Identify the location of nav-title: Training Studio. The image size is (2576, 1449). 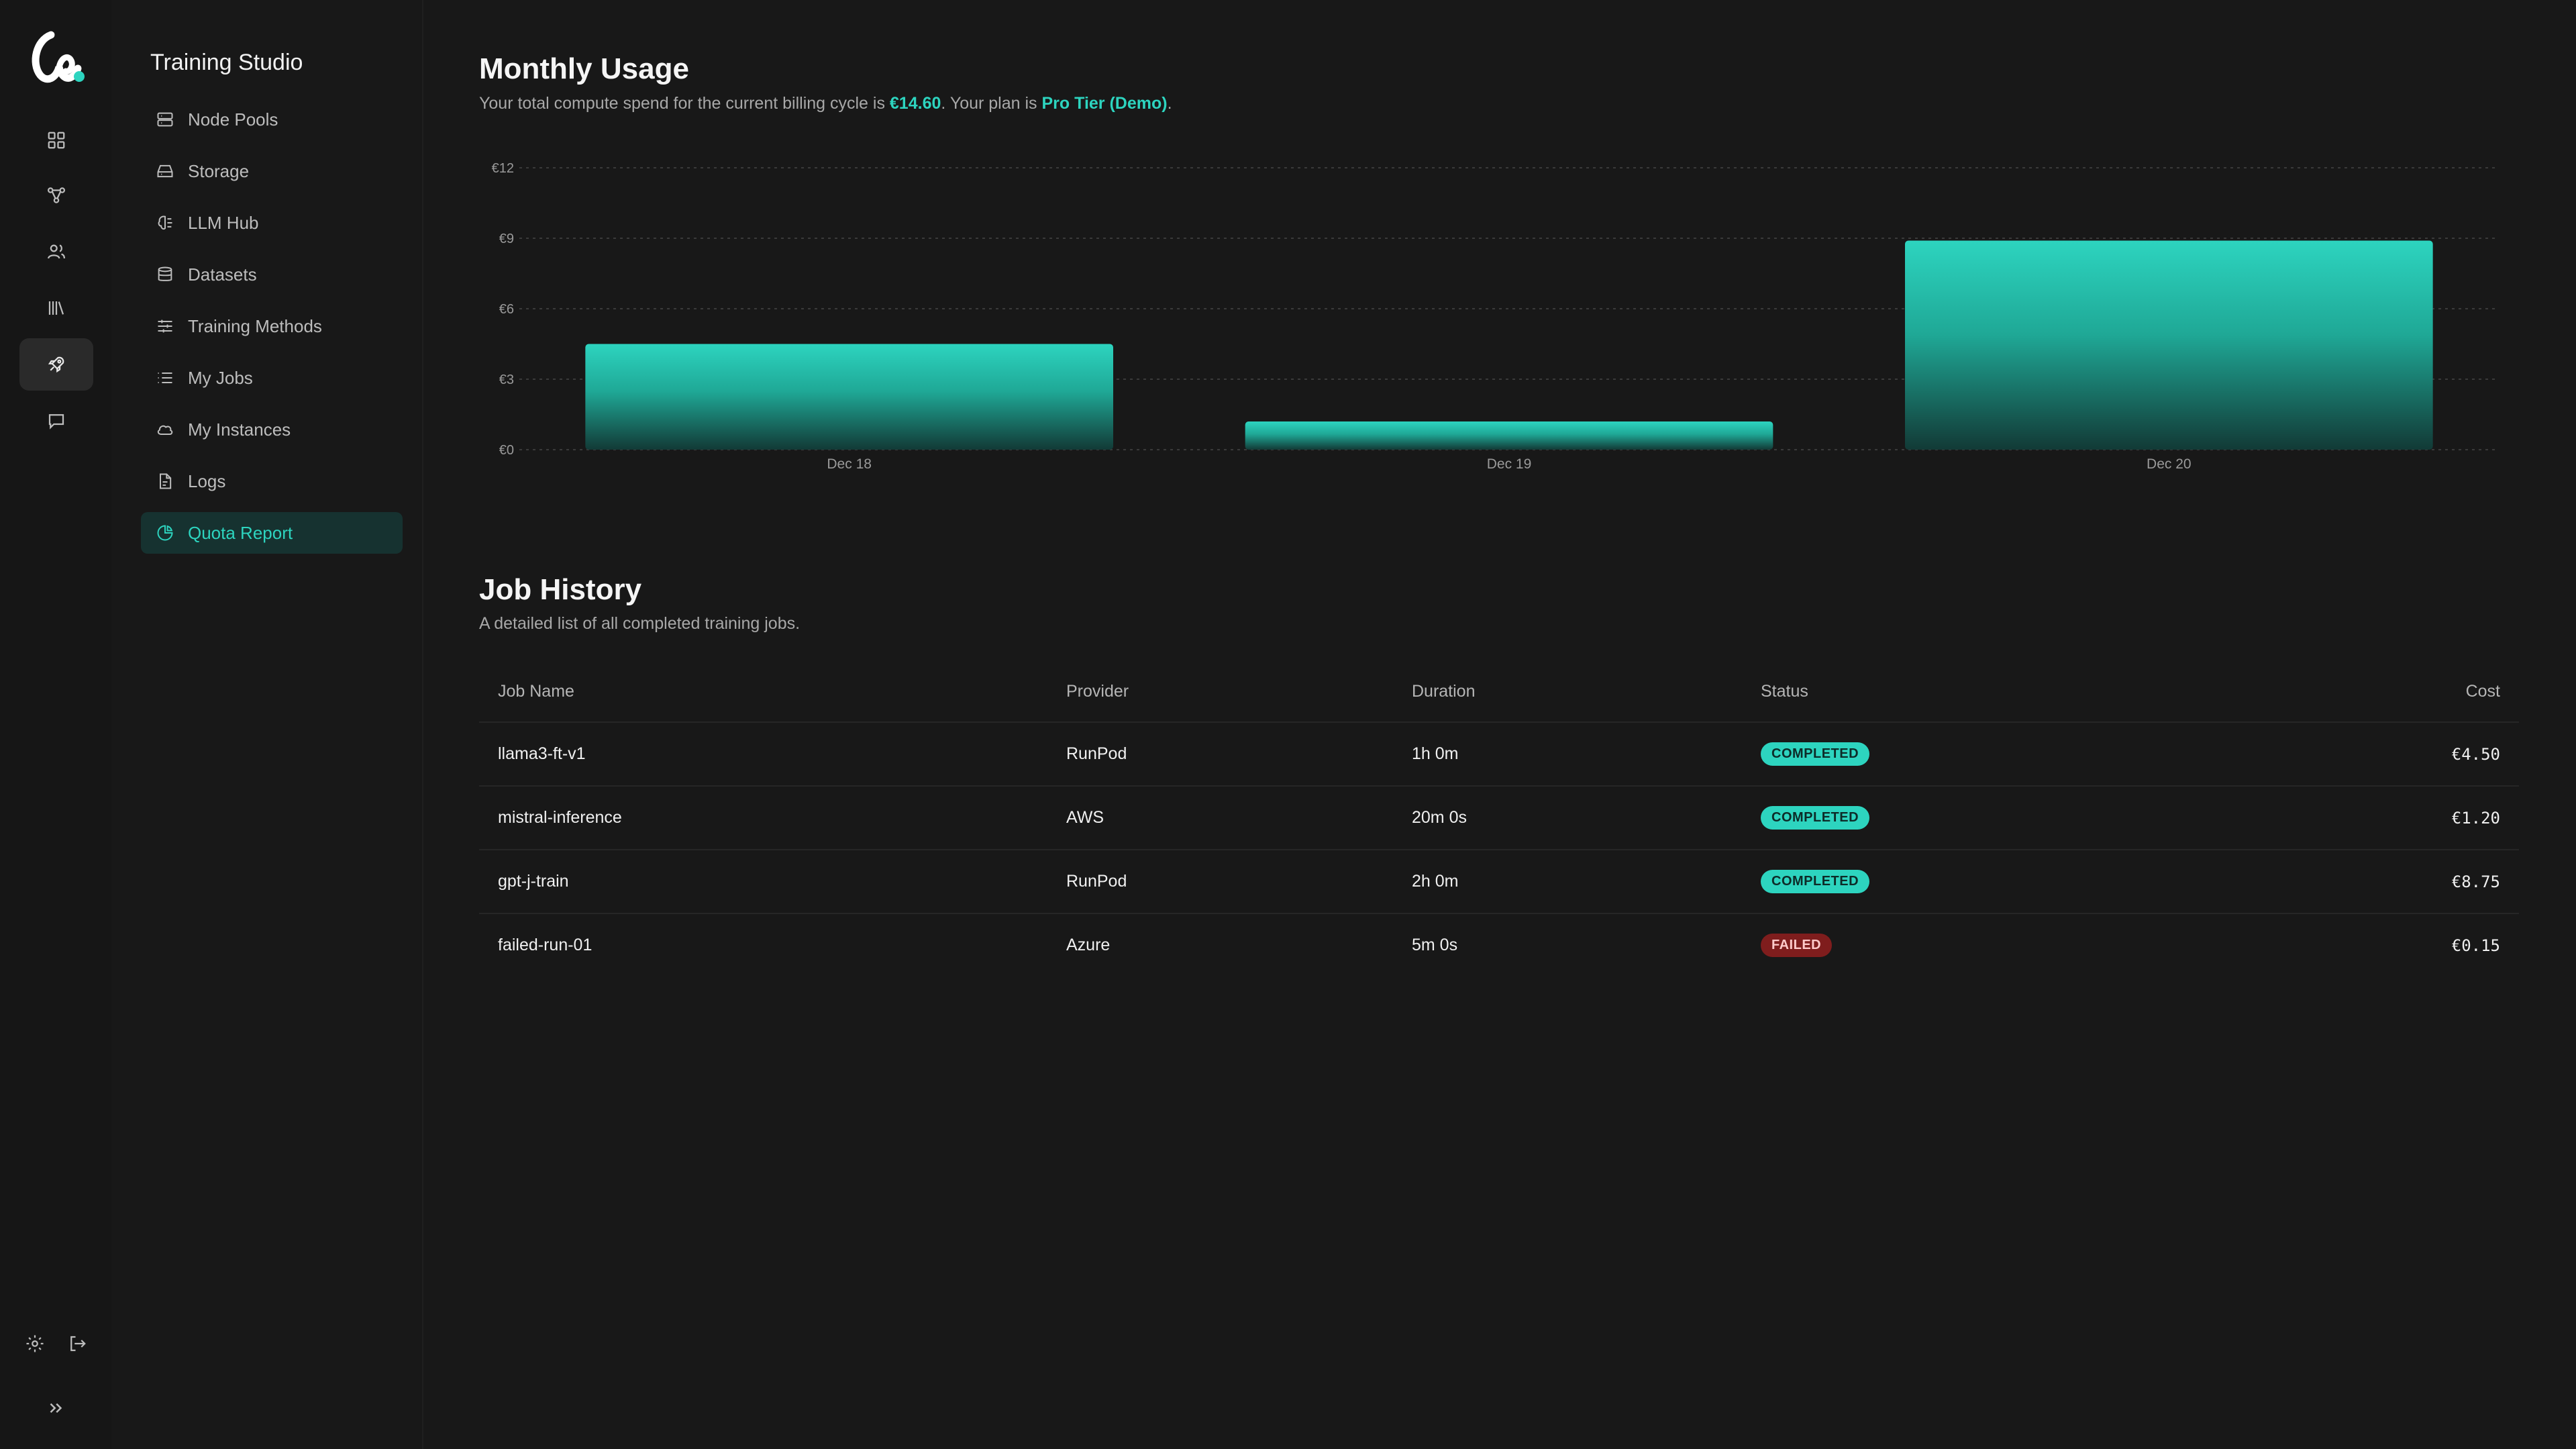
(226, 62).